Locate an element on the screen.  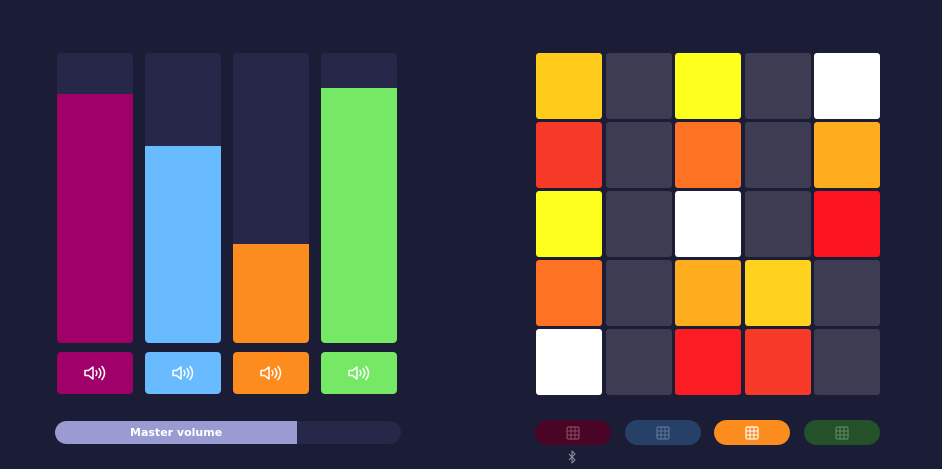
channel-2-level-fill is located at coordinates (183, 244).